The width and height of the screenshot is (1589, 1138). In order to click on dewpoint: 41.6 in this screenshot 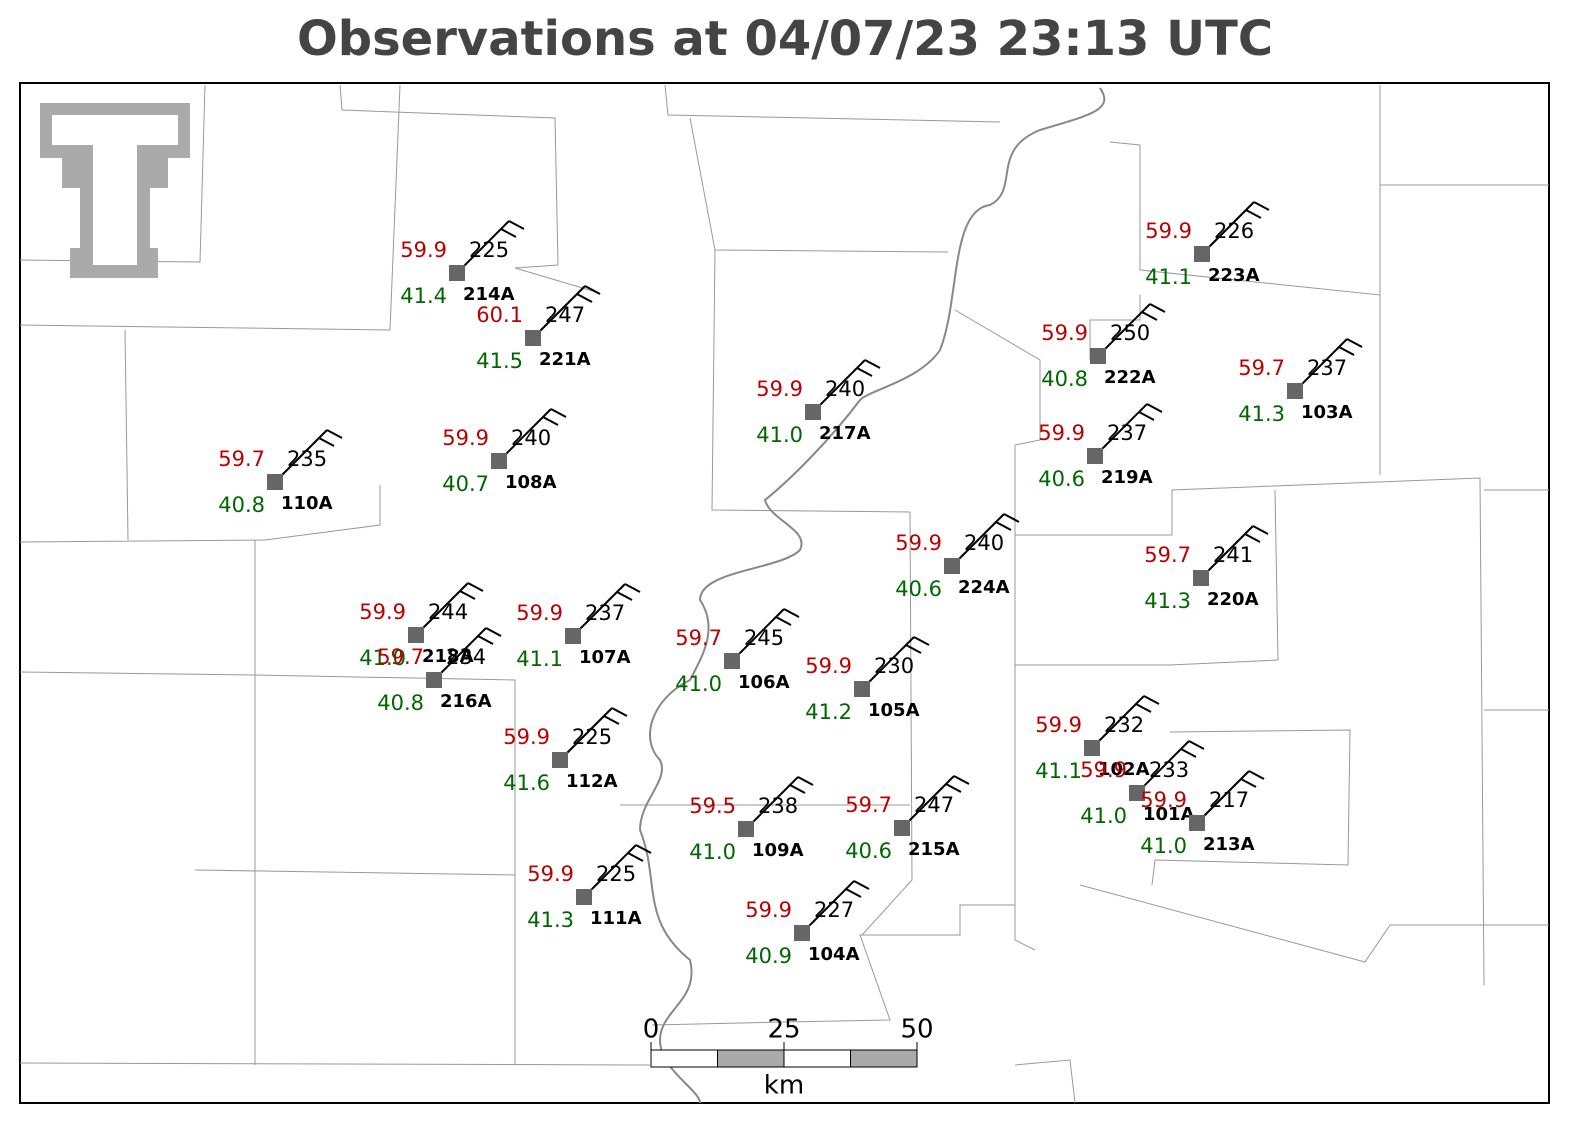, I will do `click(526, 783)`.